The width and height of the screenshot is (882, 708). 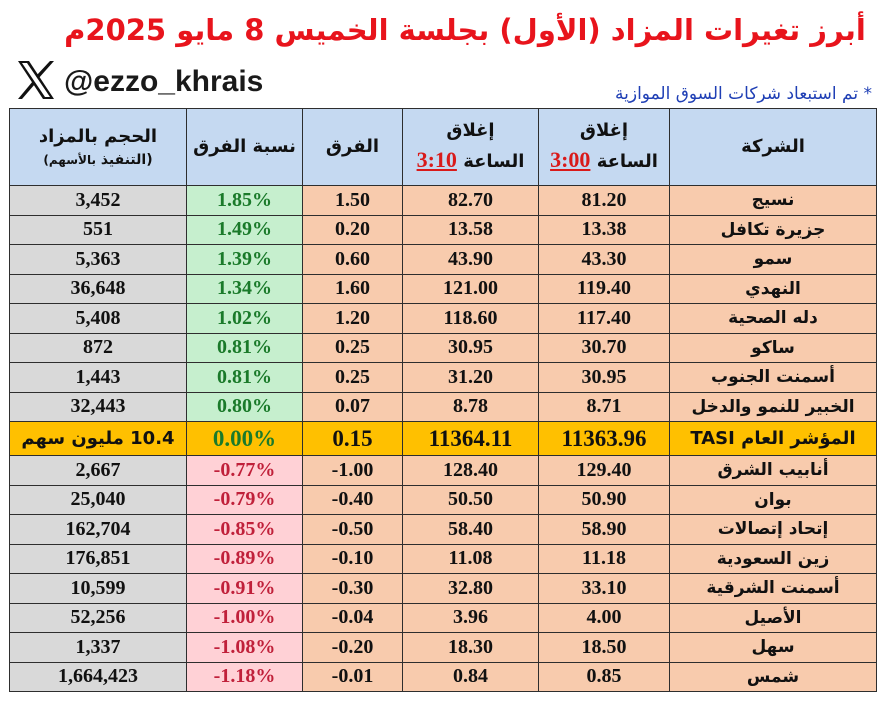 I want to click on volume-cell: 3,452, so click(x=98, y=200).